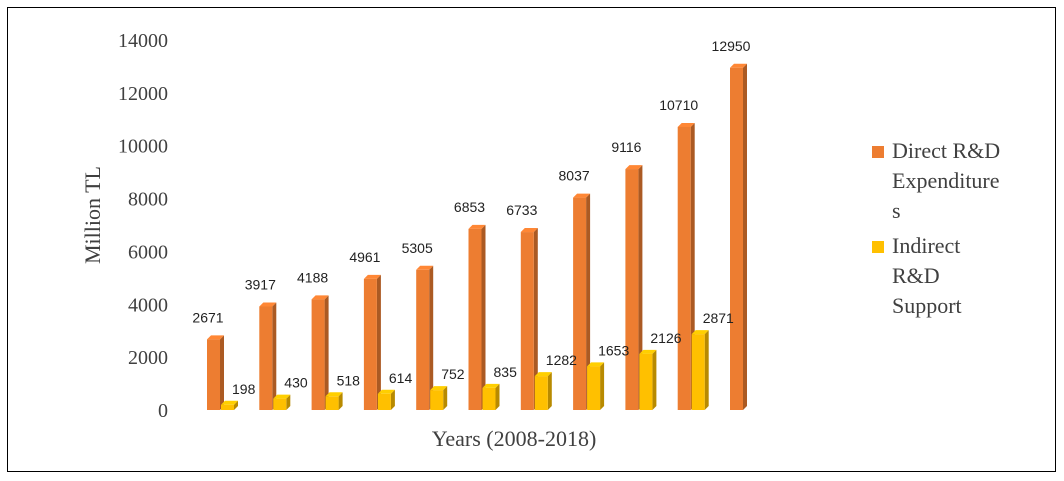 The width and height of the screenshot is (1064, 481). What do you see at coordinates (514, 438) in the screenshot?
I see `x-axis-title: Years (2008-2018)` at bounding box center [514, 438].